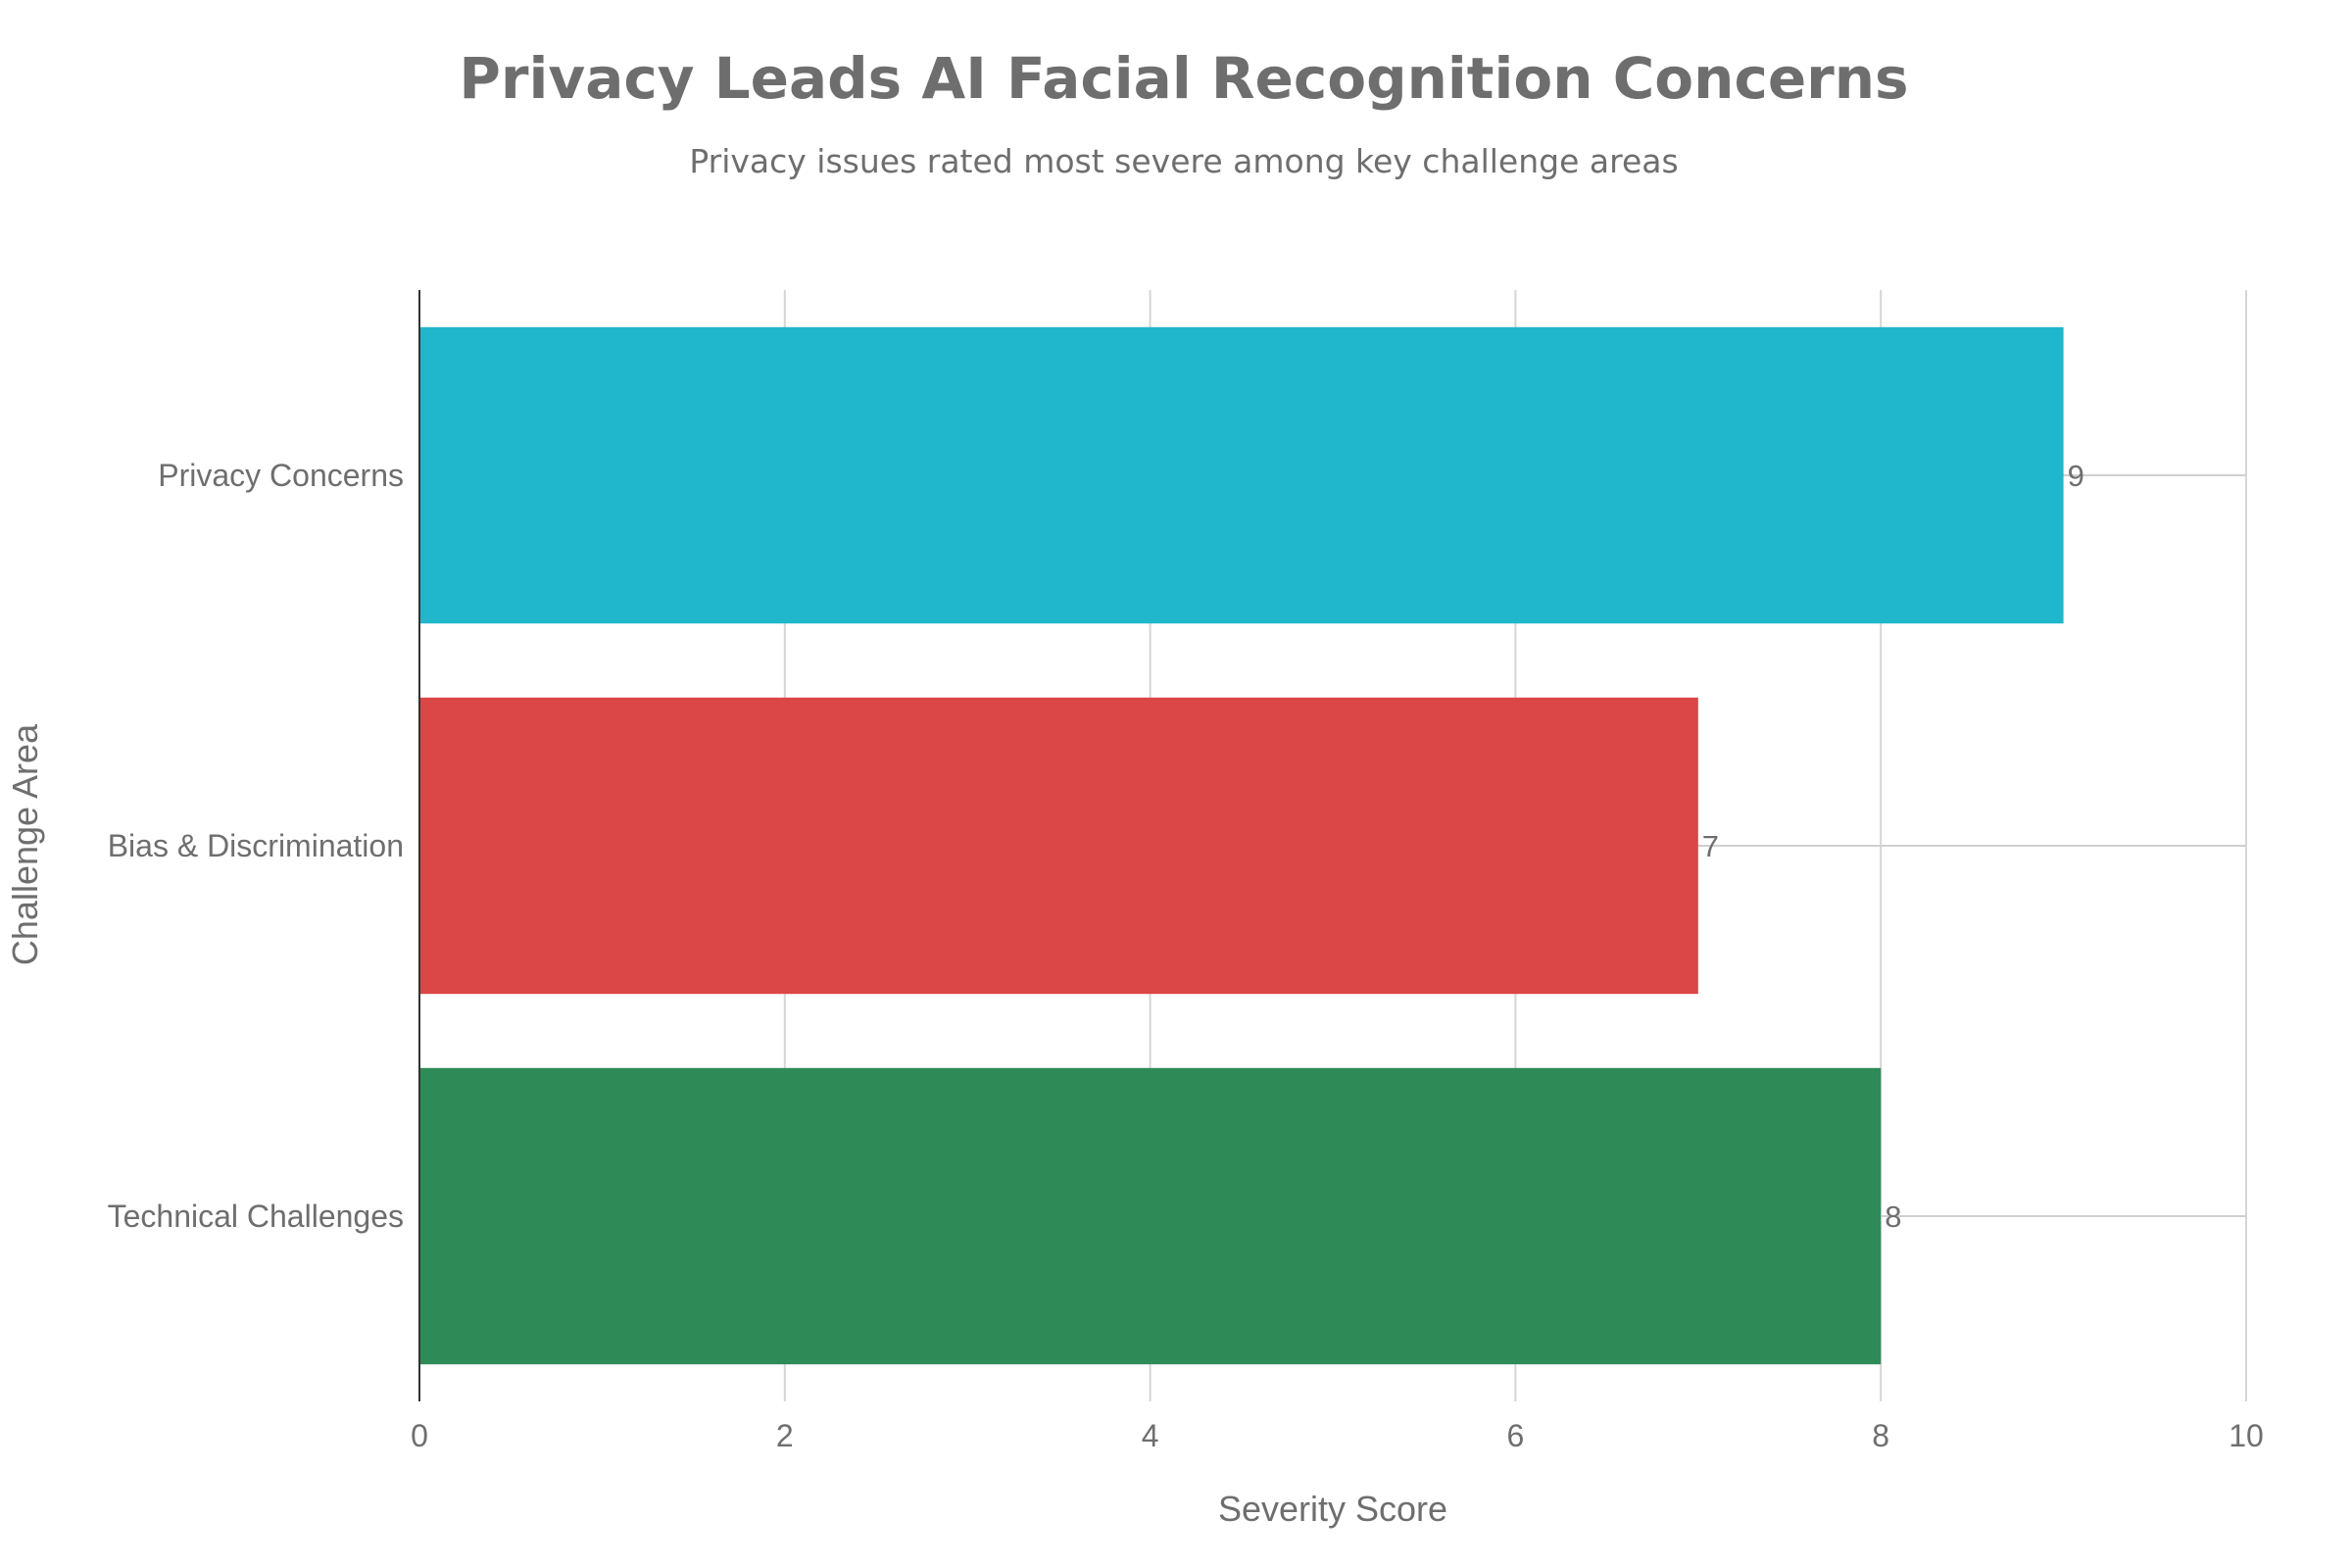 This screenshot has height=1568, width=2352. Describe the element at coordinates (1332, 1509) in the screenshot. I see `x-axis-title: Severity Score` at that location.